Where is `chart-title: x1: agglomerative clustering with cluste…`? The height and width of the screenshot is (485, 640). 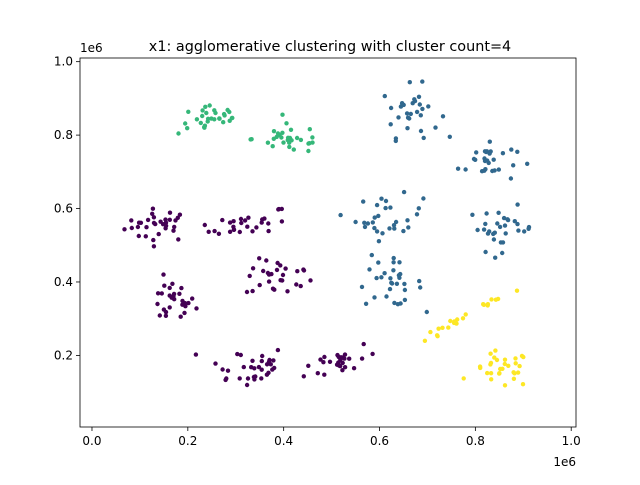
chart-title: x1: agglomerative clustering with cluste… is located at coordinates (330, 47).